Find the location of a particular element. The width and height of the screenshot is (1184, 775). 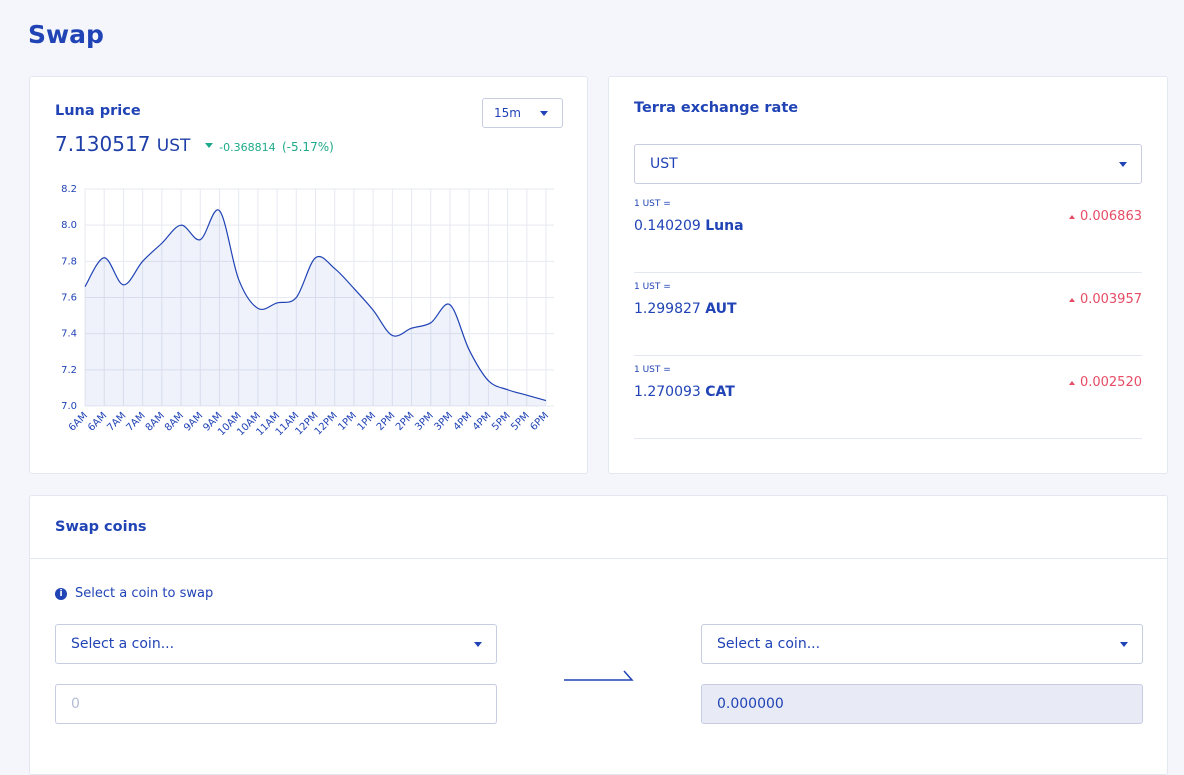

currency-select: UST is located at coordinates (888, 164).